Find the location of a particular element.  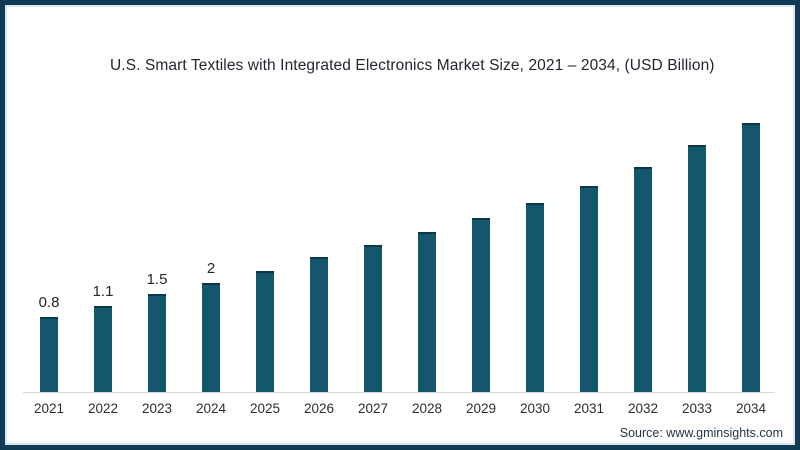

x-axis-tick-label: 2027 is located at coordinates (373, 408).